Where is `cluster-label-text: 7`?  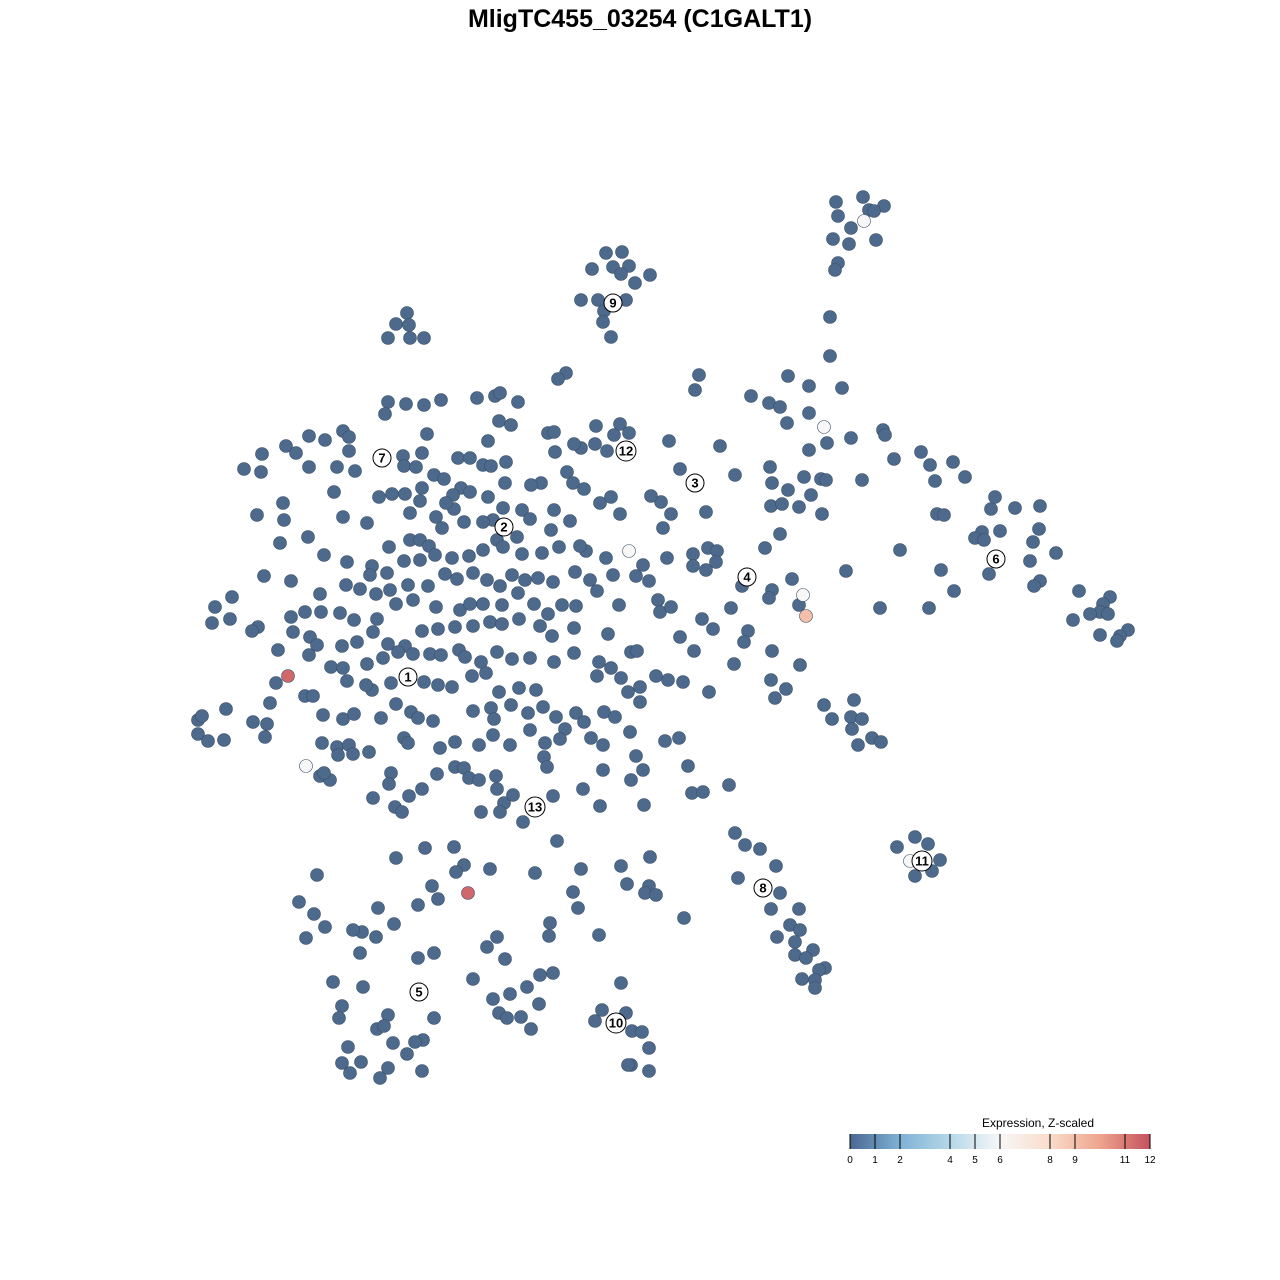 cluster-label-text: 7 is located at coordinates (381, 458).